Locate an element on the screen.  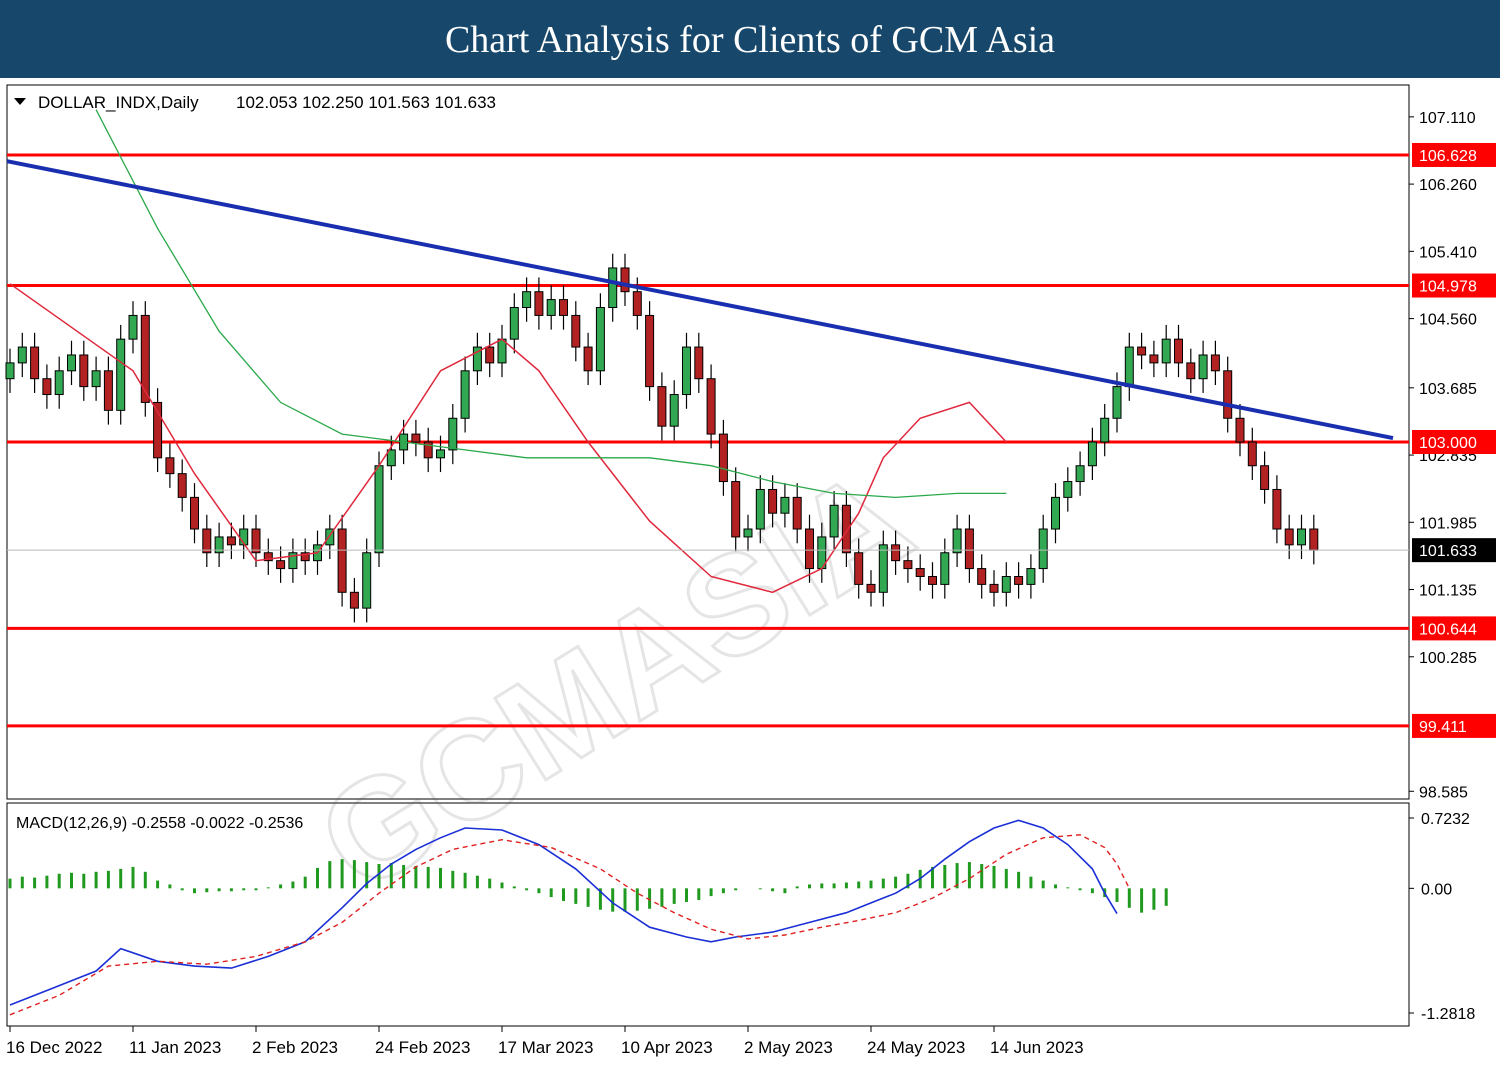
level-tag is located at coordinates (1454, 442).